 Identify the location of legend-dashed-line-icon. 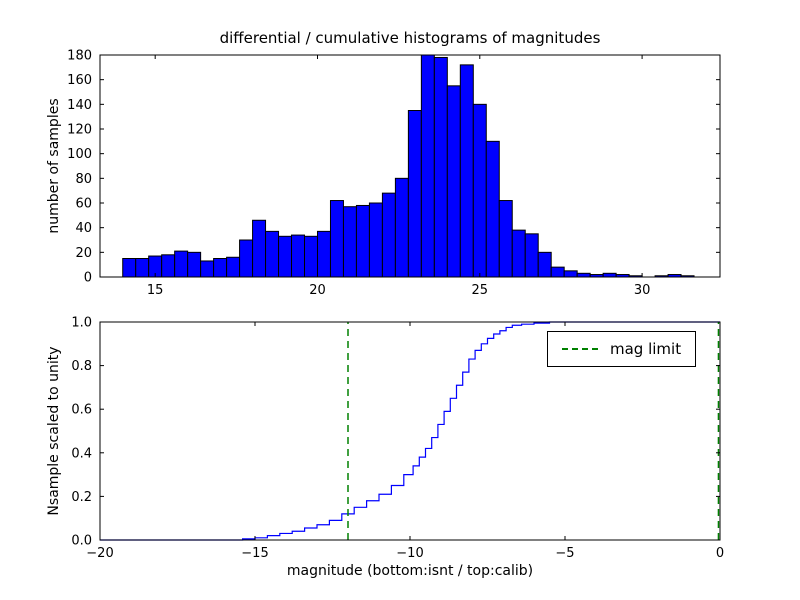
(580, 349).